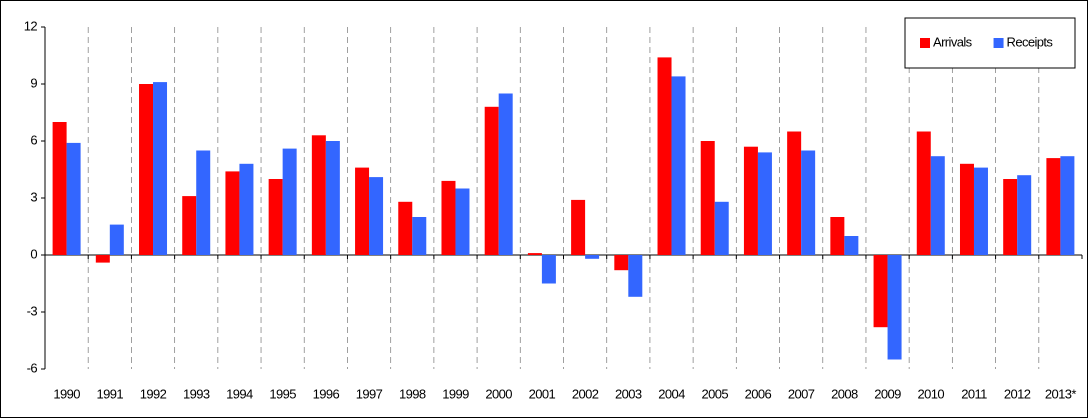  What do you see at coordinates (326, 393) in the screenshot?
I see `x-tick-label: 1996` at bounding box center [326, 393].